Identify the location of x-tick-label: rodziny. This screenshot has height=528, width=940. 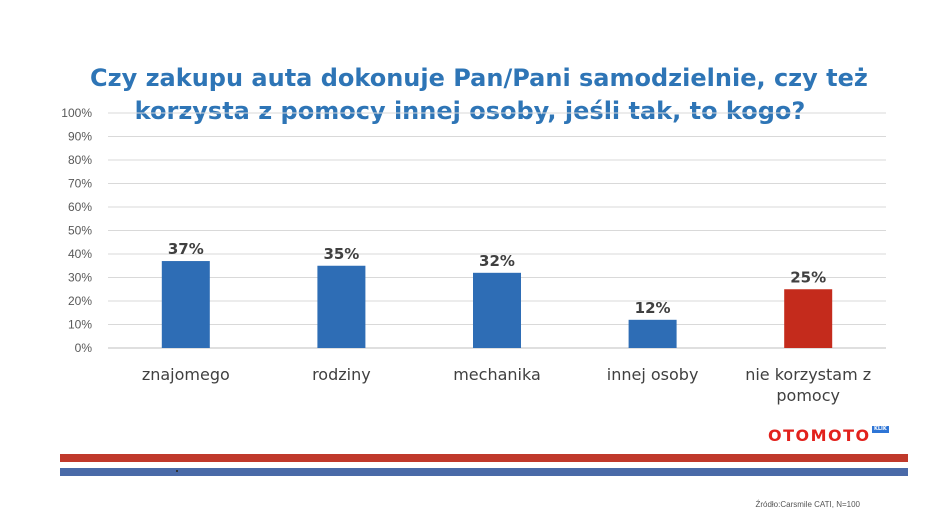
(341, 374).